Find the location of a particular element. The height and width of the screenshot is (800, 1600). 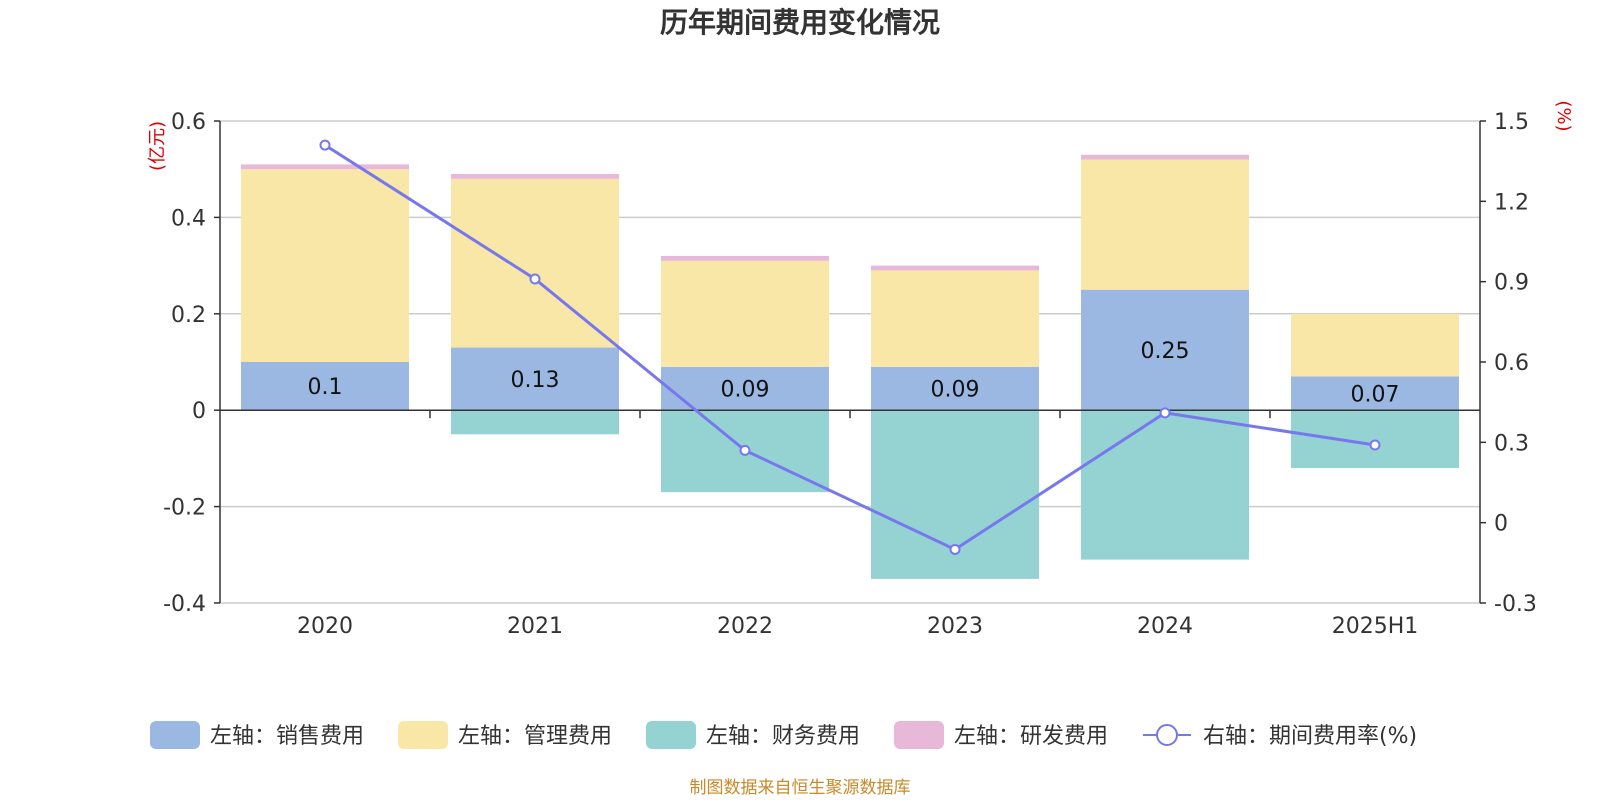

data-labels: 0.1 0.13 0.09 0.09 0.25 0.07 is located at coordinates (854, 373).